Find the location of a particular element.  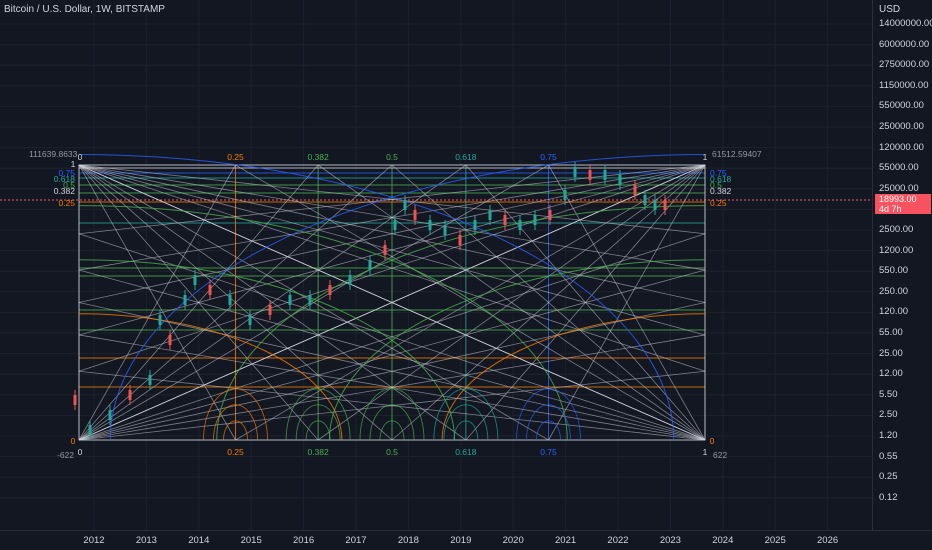

price-tick: 6000000.00 is located at coordinates (904, 44).